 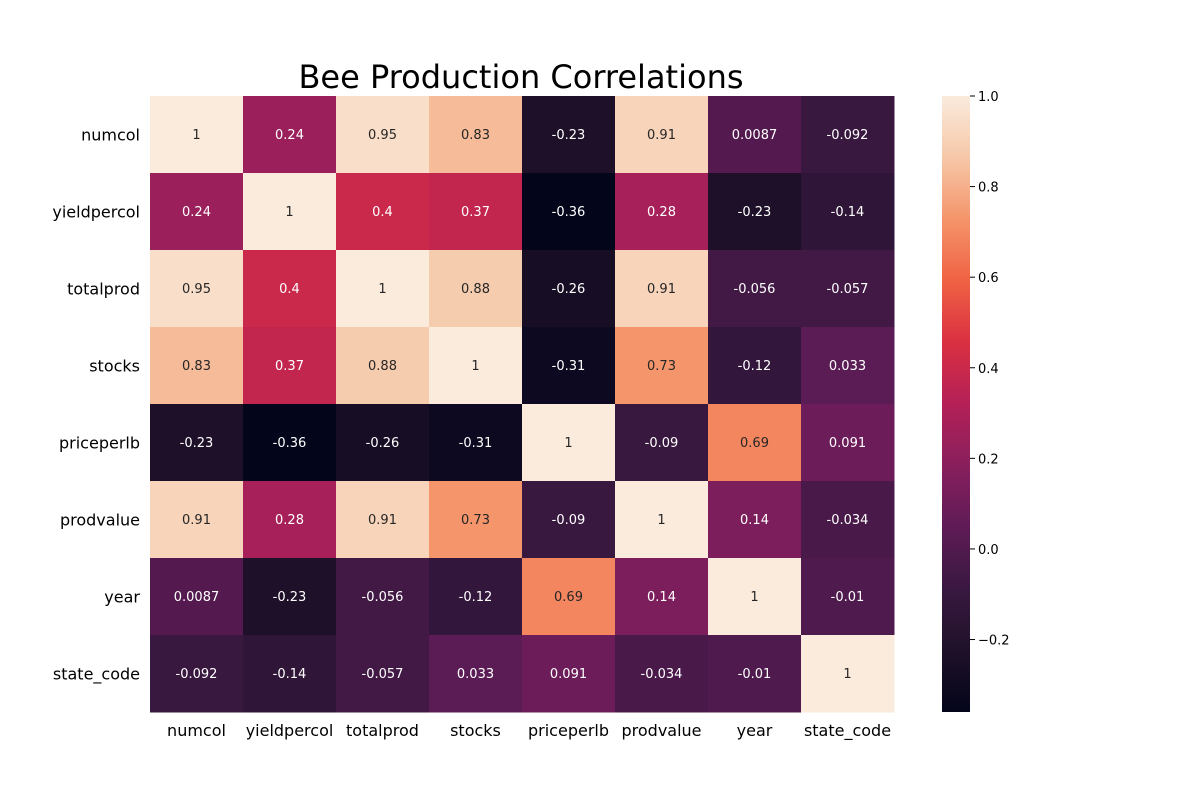 I want to click on chart-title: Bee Production Correlations, so click(x=520, y=77).